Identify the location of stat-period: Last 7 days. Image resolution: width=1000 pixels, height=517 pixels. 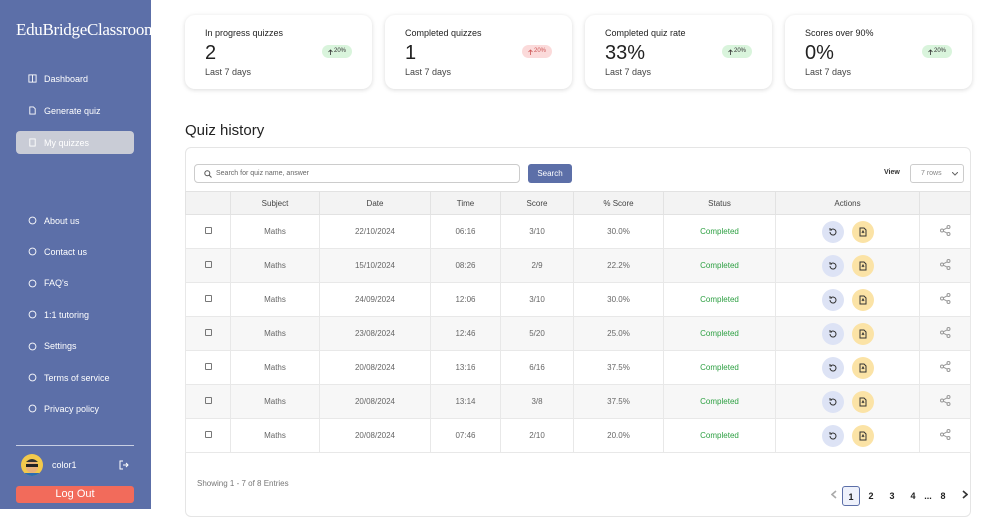
(428, 72).